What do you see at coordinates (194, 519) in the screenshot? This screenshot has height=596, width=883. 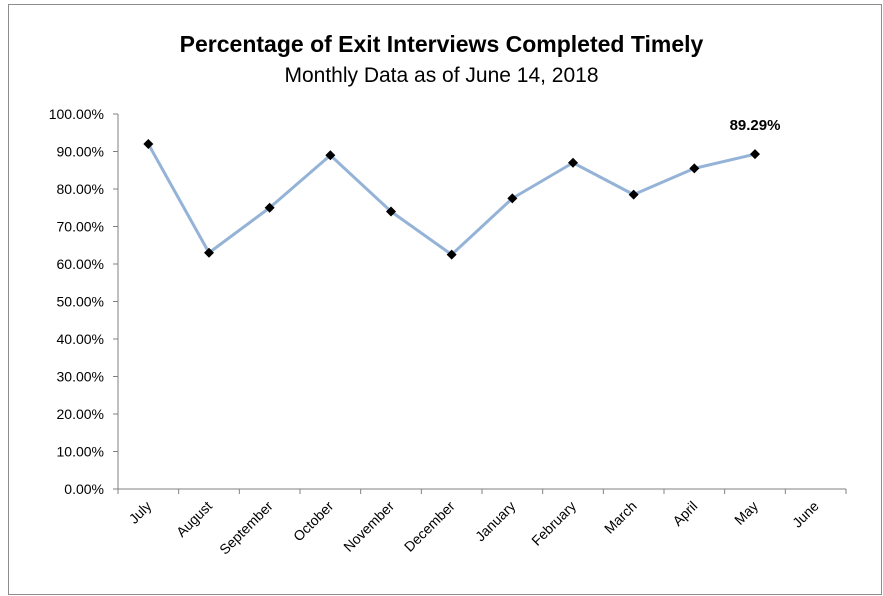 I see `x-tick-label: August` at bounding box center [194, 519].